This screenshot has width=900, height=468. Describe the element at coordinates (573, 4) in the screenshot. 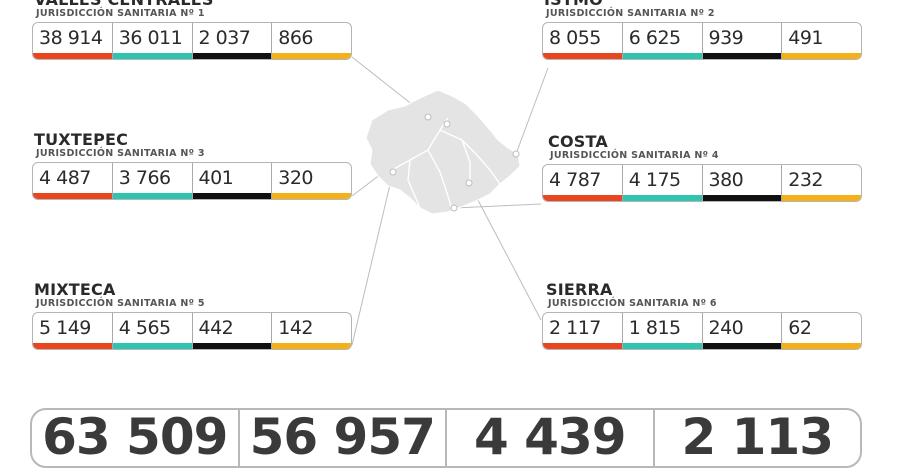

I see `region-name: ISTMO` at that location.